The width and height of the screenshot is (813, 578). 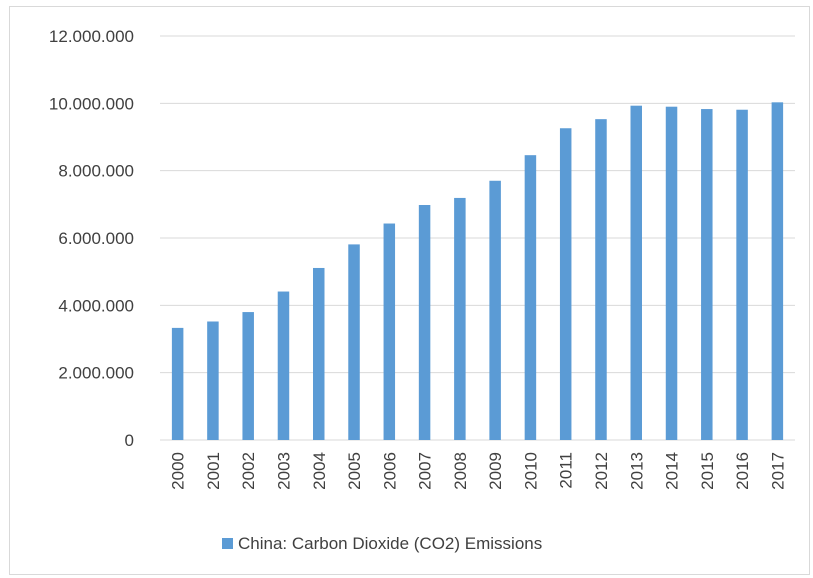 I want to click on x-tick-label: 2002, so click(x=248, y=471).